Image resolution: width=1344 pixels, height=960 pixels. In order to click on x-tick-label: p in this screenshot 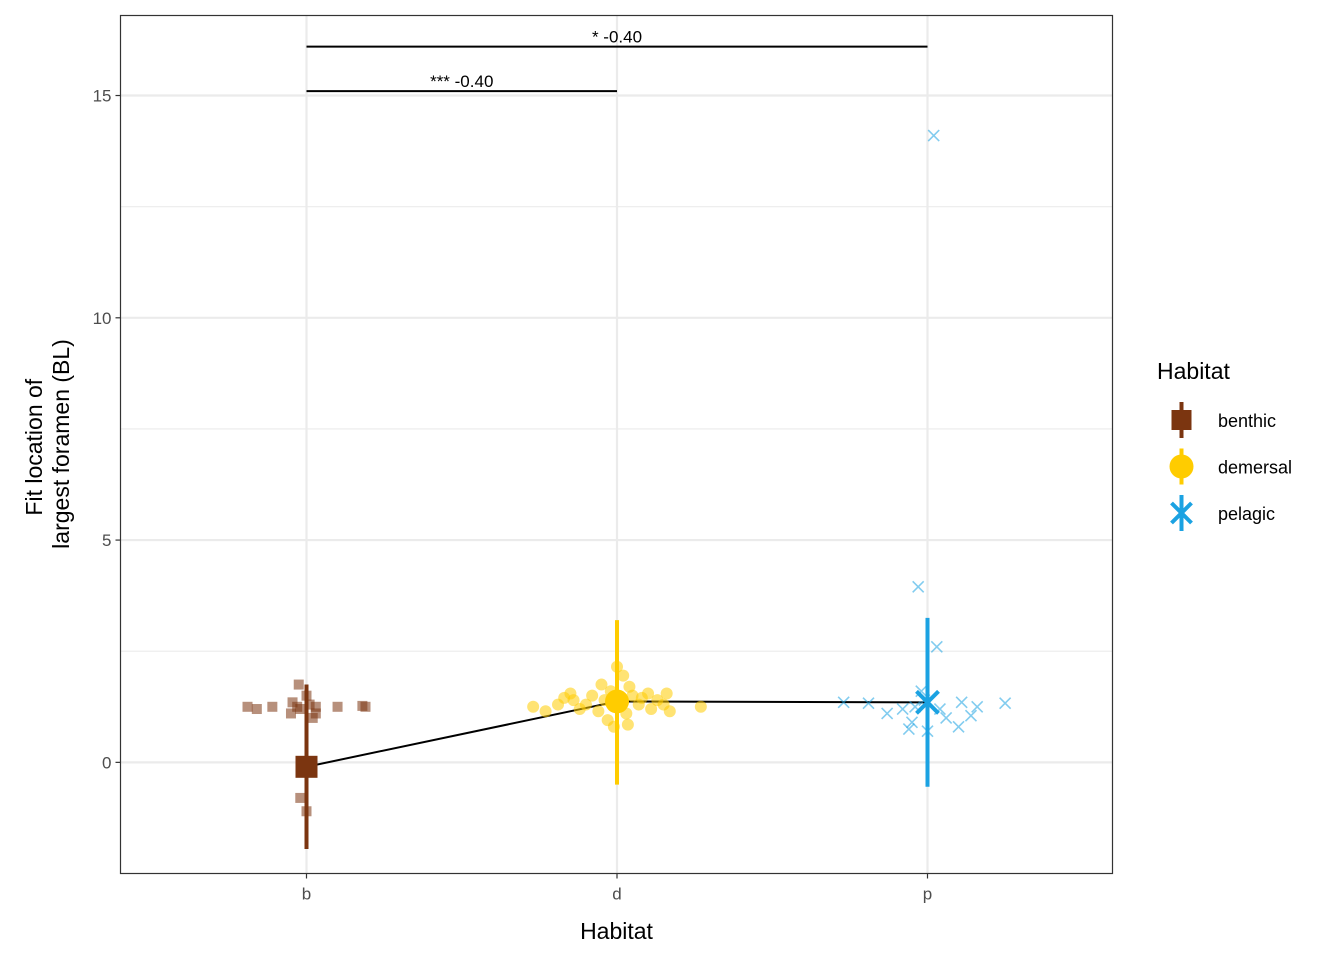, I will do `click(927, 894)`.